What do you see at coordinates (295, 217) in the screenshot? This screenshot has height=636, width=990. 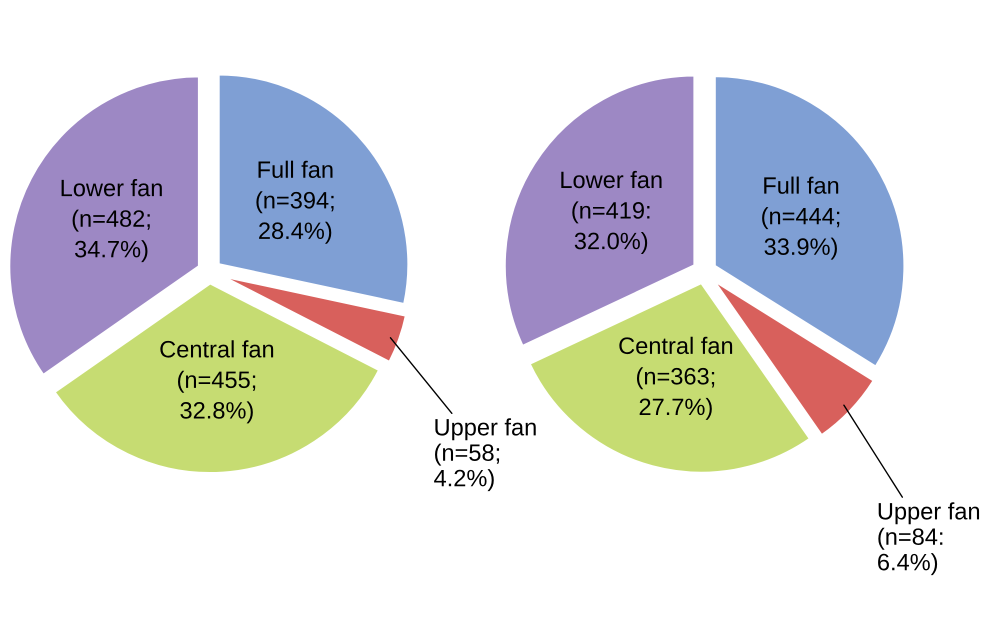 I see `data-label: (n=394; 28.4%)` at bounding box center [295, 217].